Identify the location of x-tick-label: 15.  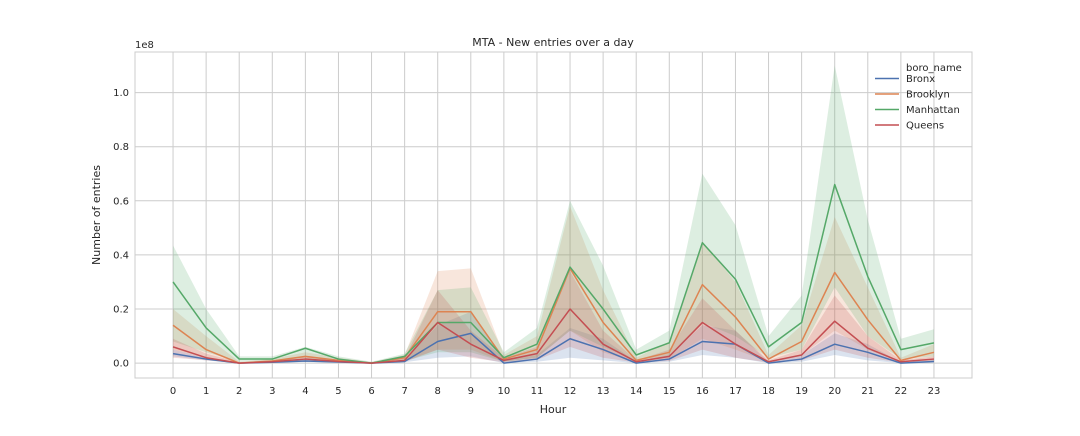
(669, 391).